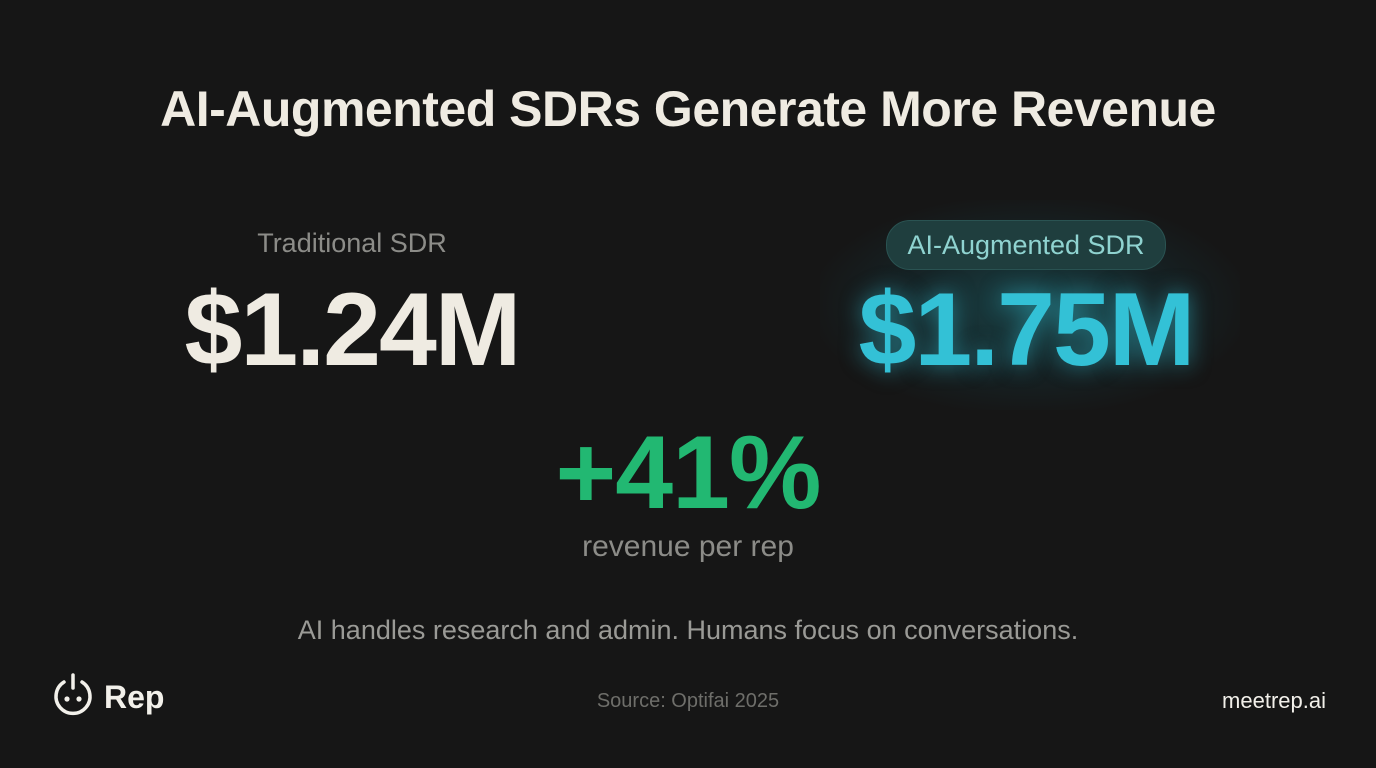 The image size is (1376, 768). What do you see at coordinates (688, 701) in the screenshot?
I see `source-citation: Source: Optifai 2025` at bounding box center [688, 701].